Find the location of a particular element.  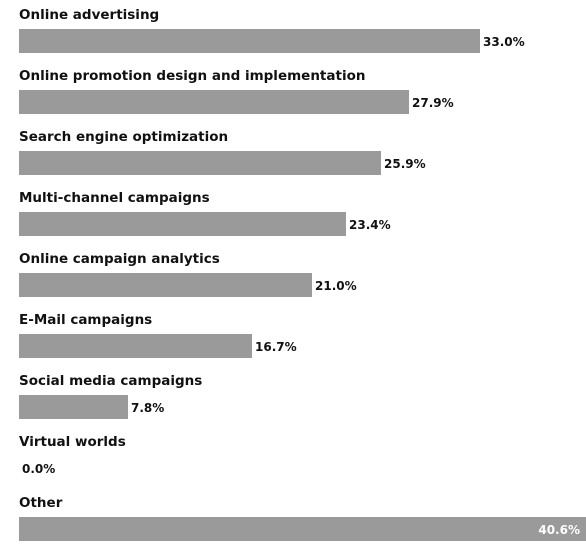

value-label: 21.0% is located at coordinates (336, 286).